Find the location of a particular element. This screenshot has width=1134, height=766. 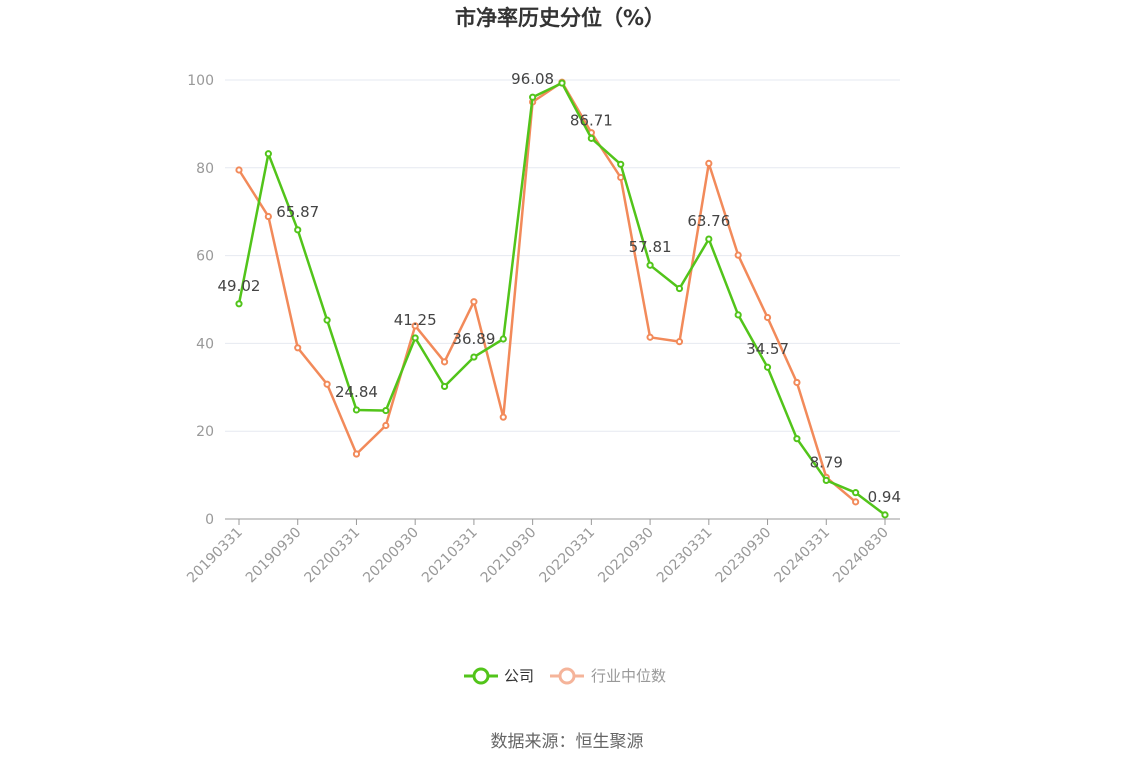

x-tick-label: 20240830 is located at coordinates (861, 556).